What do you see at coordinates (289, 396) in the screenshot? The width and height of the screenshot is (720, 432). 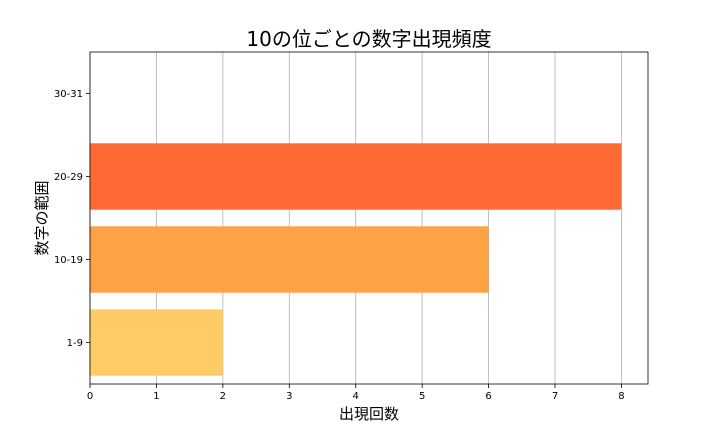 I see `x-tick-label: 3` at bounding box center [289, 396].